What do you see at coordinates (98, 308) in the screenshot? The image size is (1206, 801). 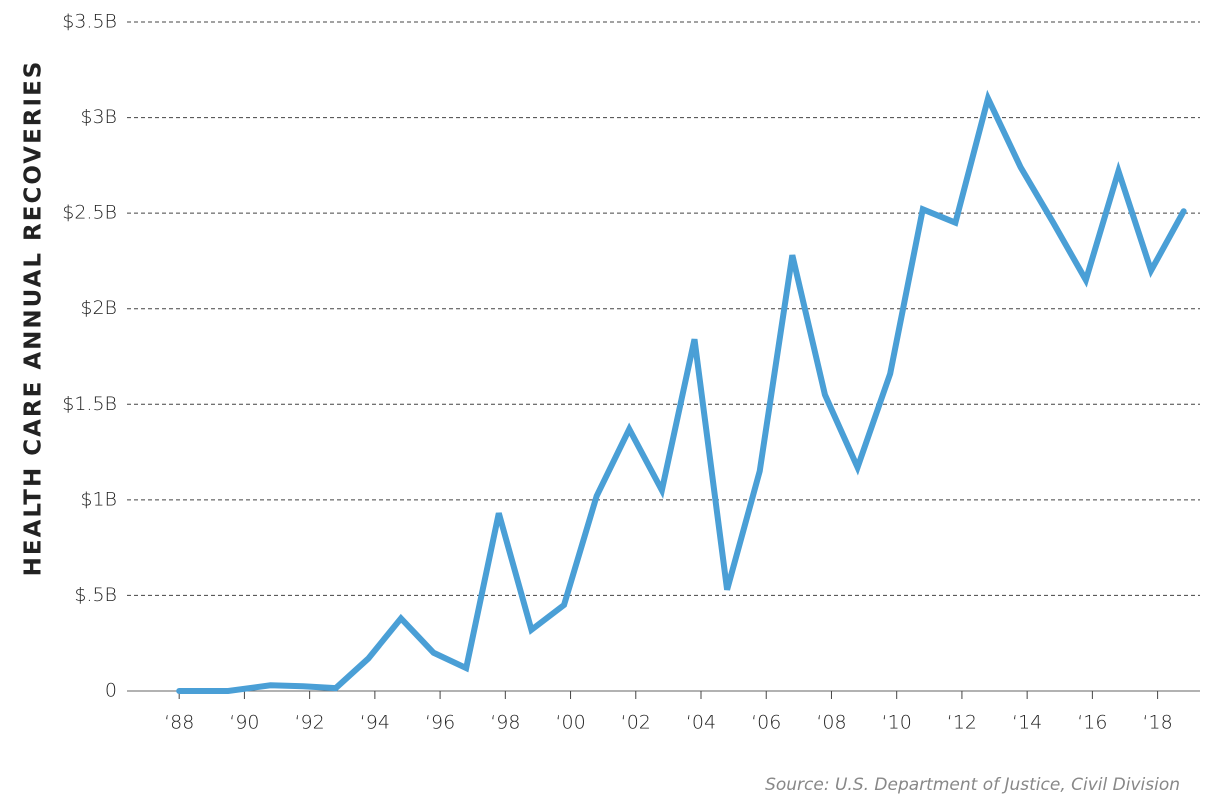 I see `y-tick-label: $2B` at bounding box center [98, 308].